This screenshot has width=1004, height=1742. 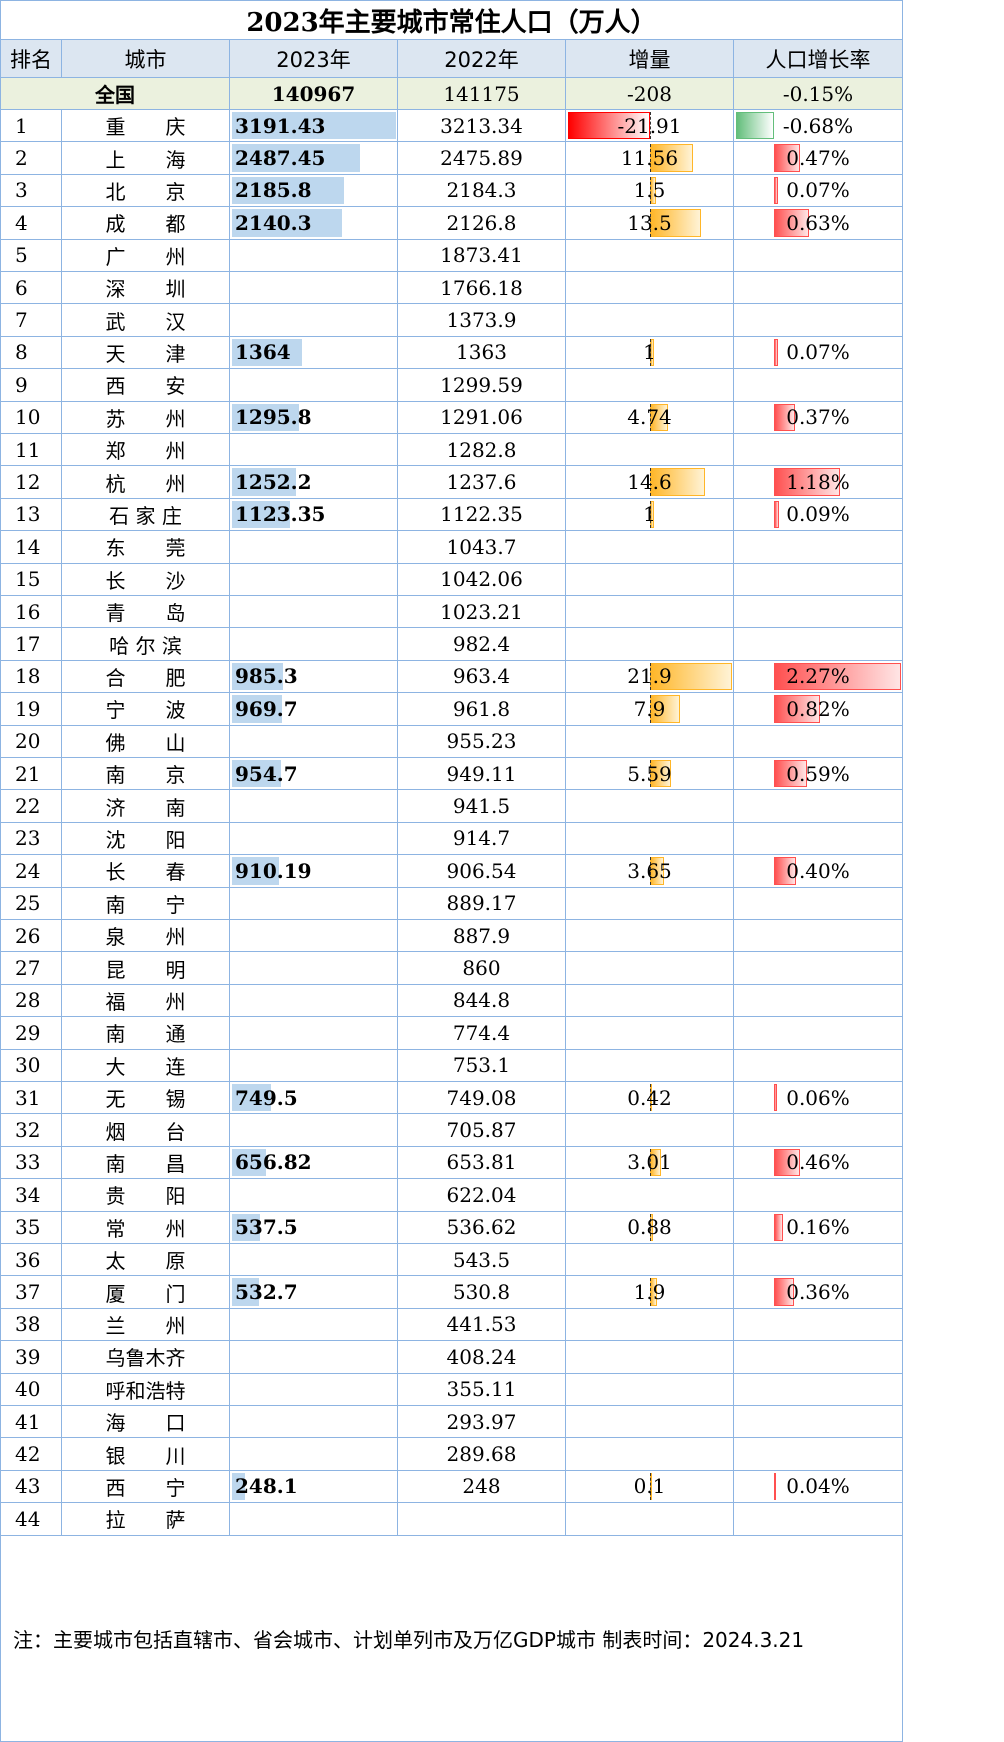 What do you see at coordinates (21, 287) in the screenshot?
I see `rank-value: 6` at bounding box center [21, 287].